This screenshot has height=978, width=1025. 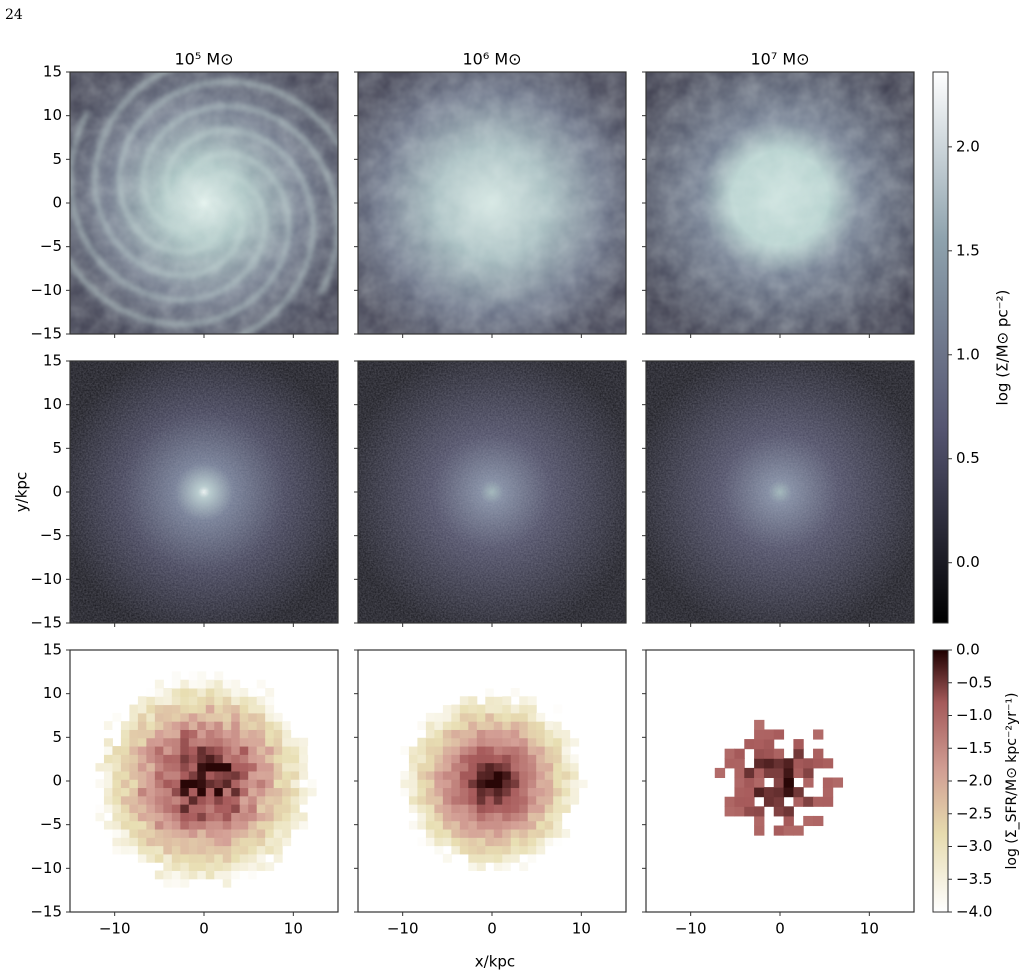 I want to click on x-tick-label: −10, so click(x=403, y=929).